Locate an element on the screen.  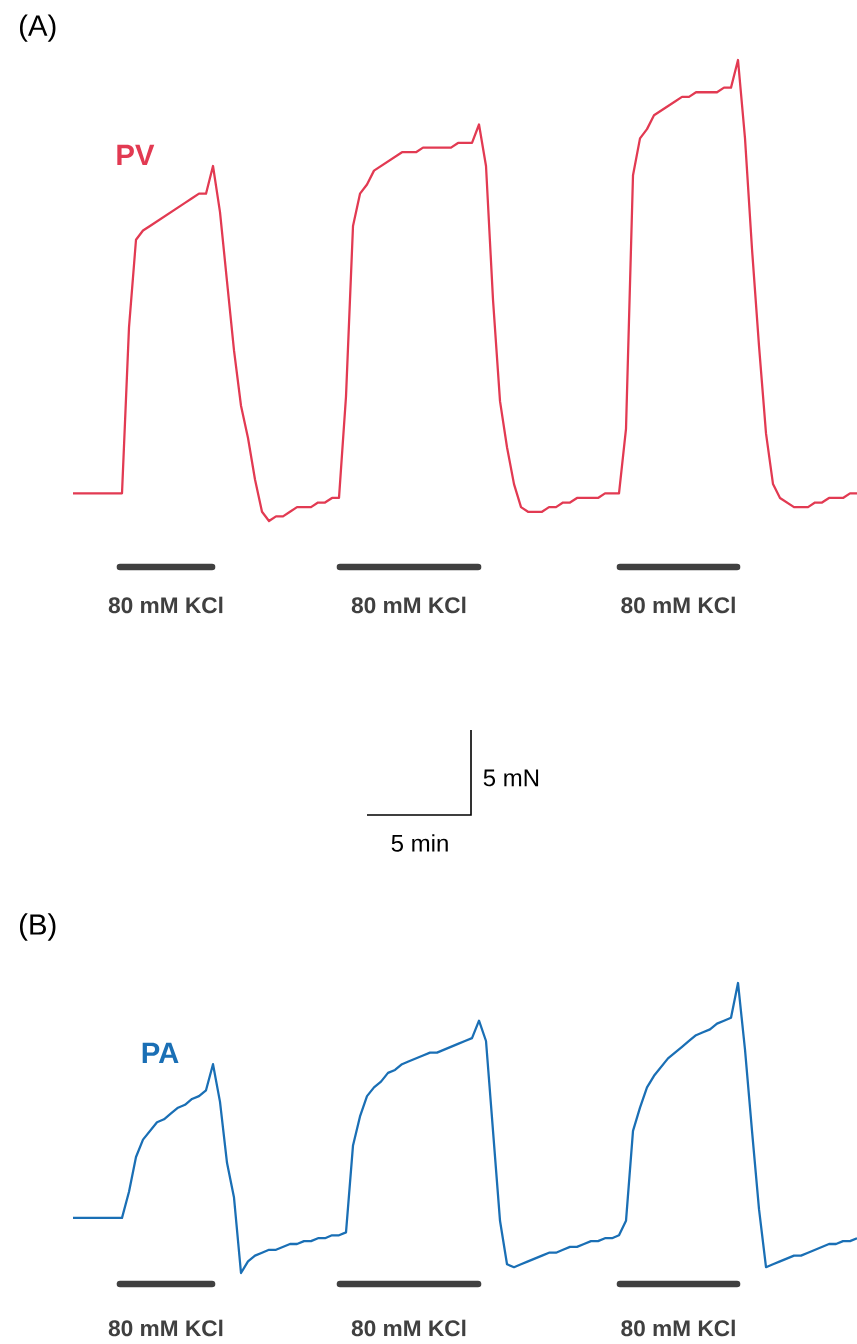
chart-title: (A) is located at coordinates (37, 28).